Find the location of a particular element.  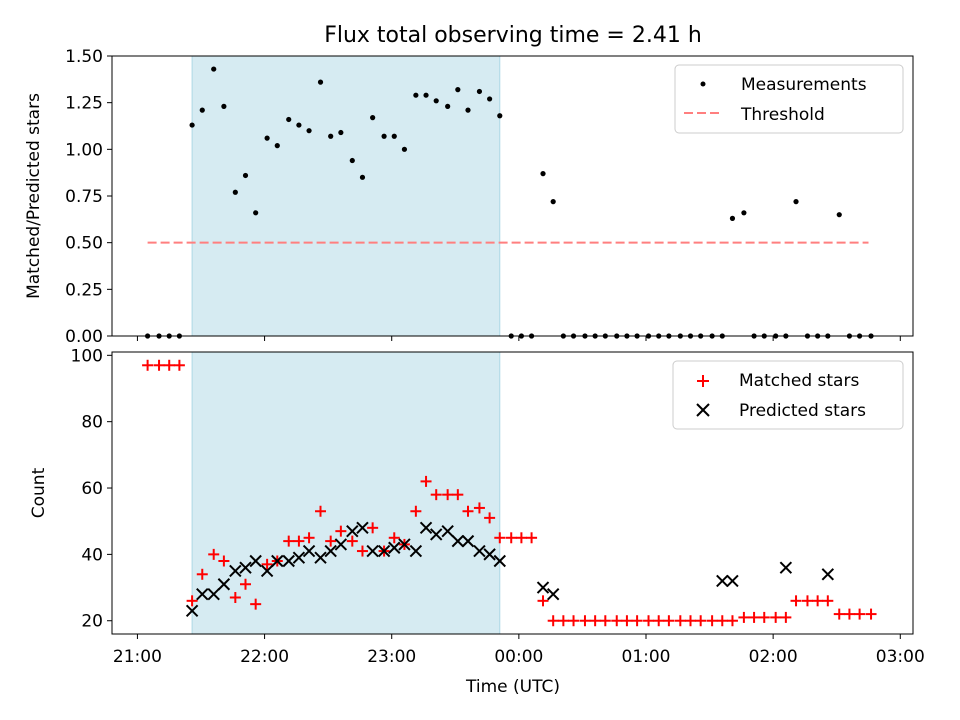

top-y-tick-label: 1.00 is located at coordinates (84, 150).